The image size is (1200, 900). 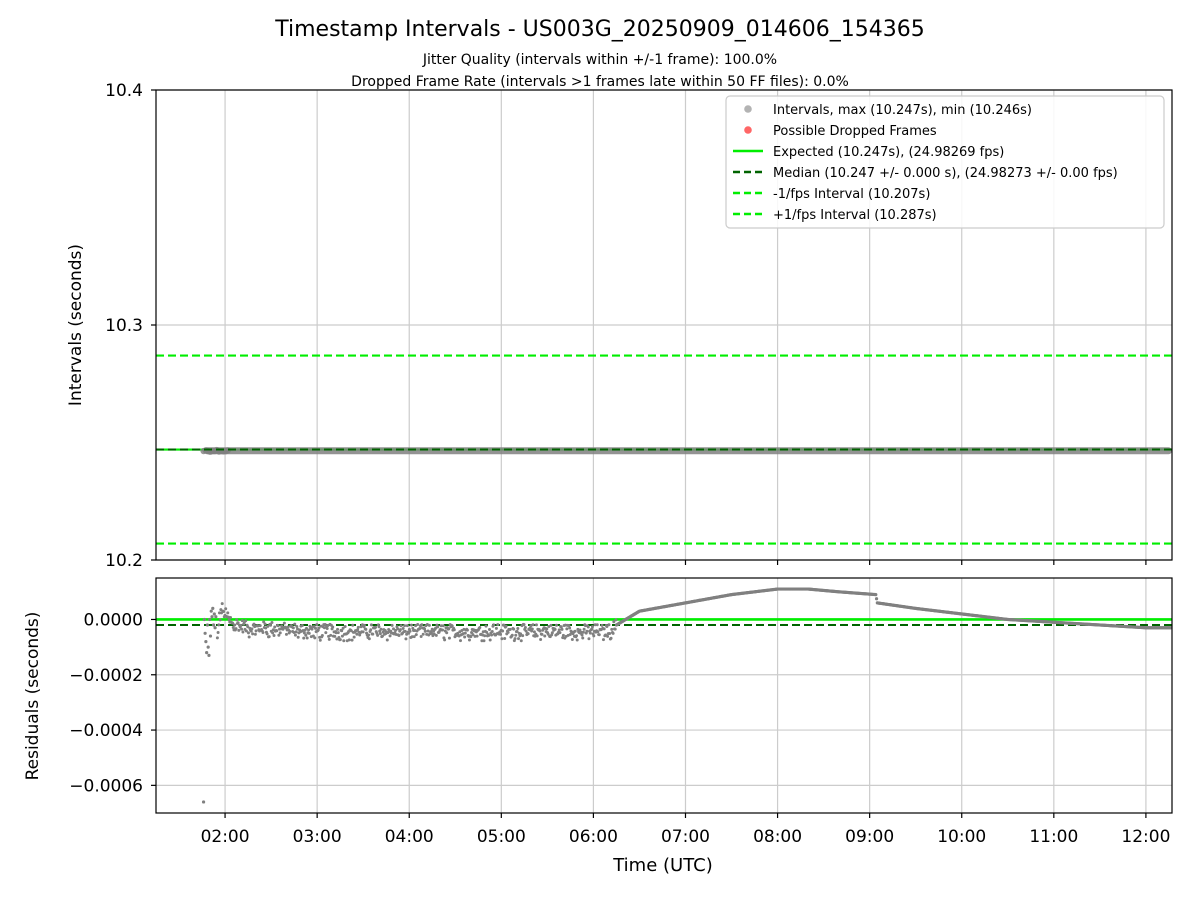 What do you see at coordinates (855, 131) in the screenshot?
I see `legend-entry-label: Possible Dropped Frames` at bounding box center [855, 131].